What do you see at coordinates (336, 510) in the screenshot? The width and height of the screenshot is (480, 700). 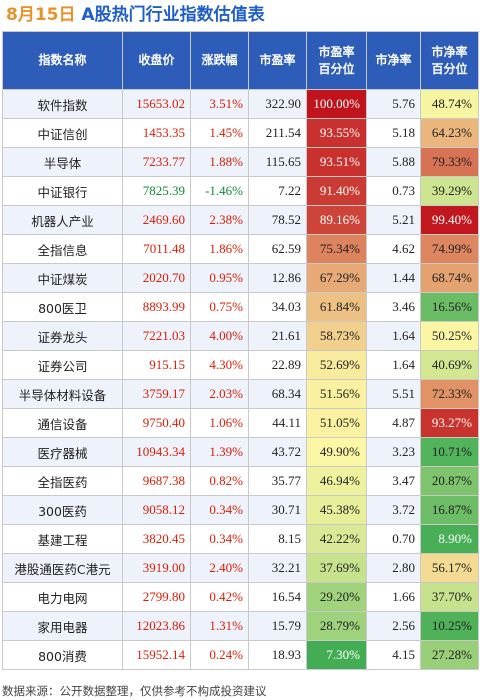 I see `cell-pe-percentile: 45.38%` at bounding box center [336, 510].